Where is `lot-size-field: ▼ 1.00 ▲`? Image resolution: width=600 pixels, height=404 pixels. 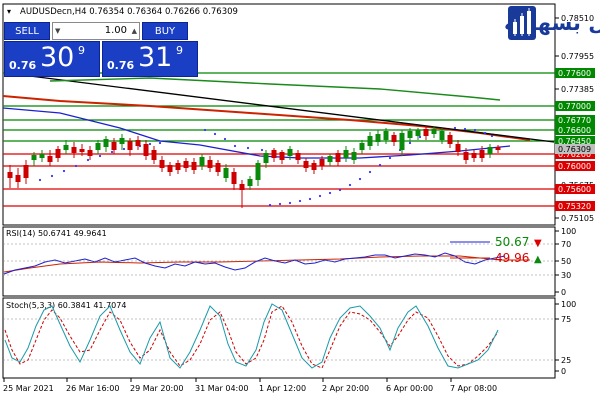
lot-size-field: ▼ 1.00 ▲ is located at coordinates (96, 31).